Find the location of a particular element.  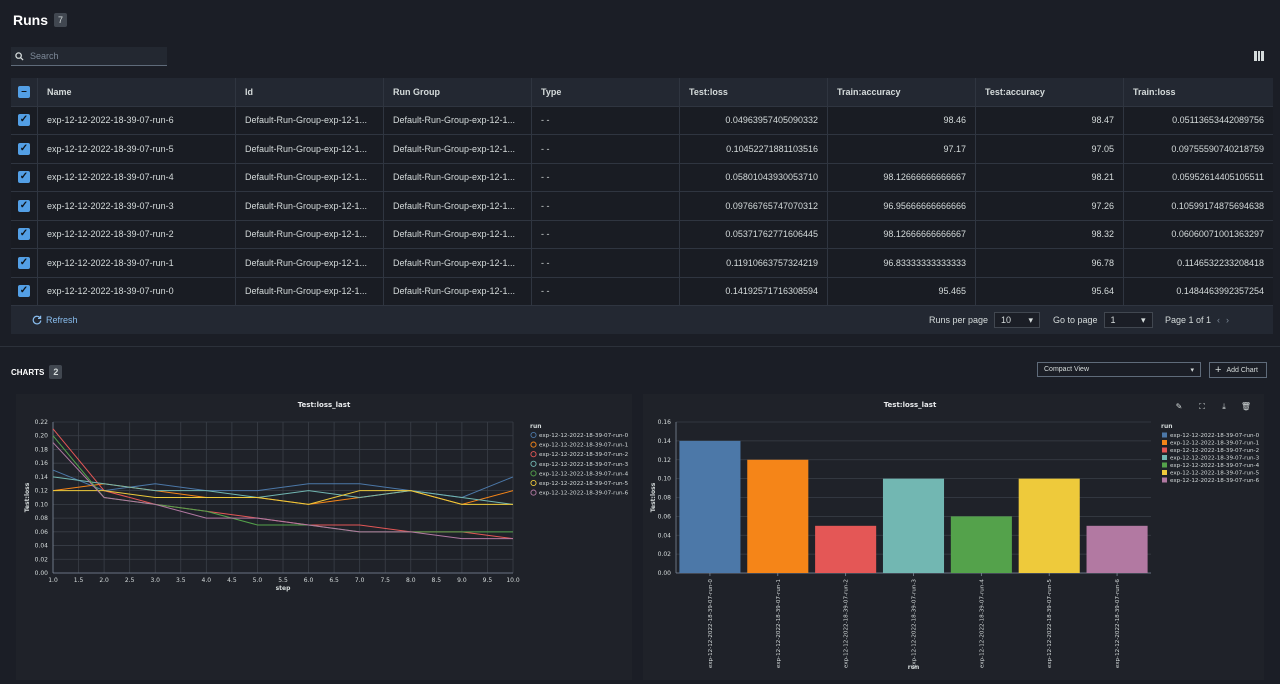

y-tick-label: 0.06 is located at coordinates (665, 516).